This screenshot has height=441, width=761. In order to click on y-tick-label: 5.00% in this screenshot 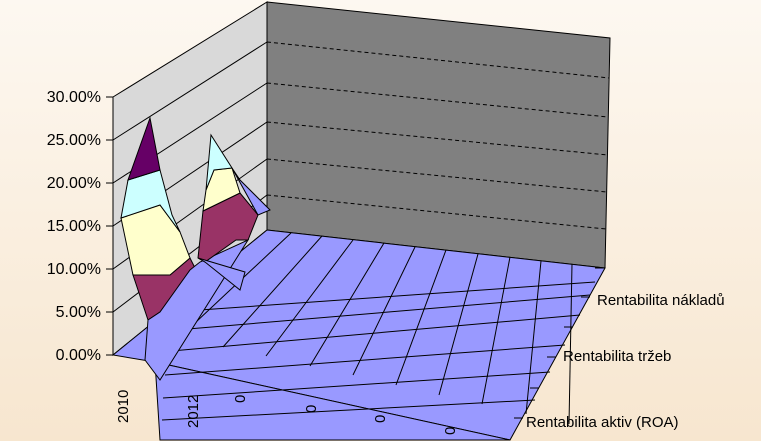, I will do `click(78, 312)`.